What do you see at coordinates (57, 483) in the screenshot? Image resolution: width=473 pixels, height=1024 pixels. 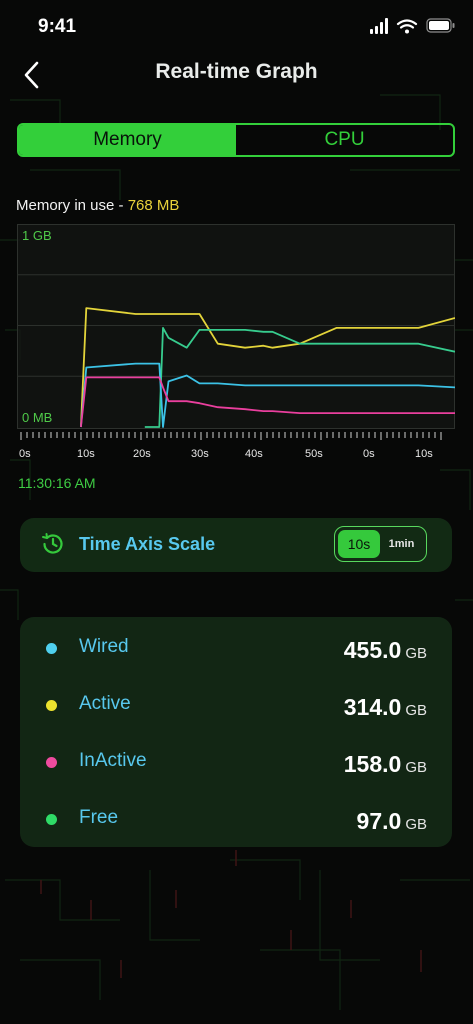 I see `timestamp: 11:30:16 AM` at bounding box center [57, 483].